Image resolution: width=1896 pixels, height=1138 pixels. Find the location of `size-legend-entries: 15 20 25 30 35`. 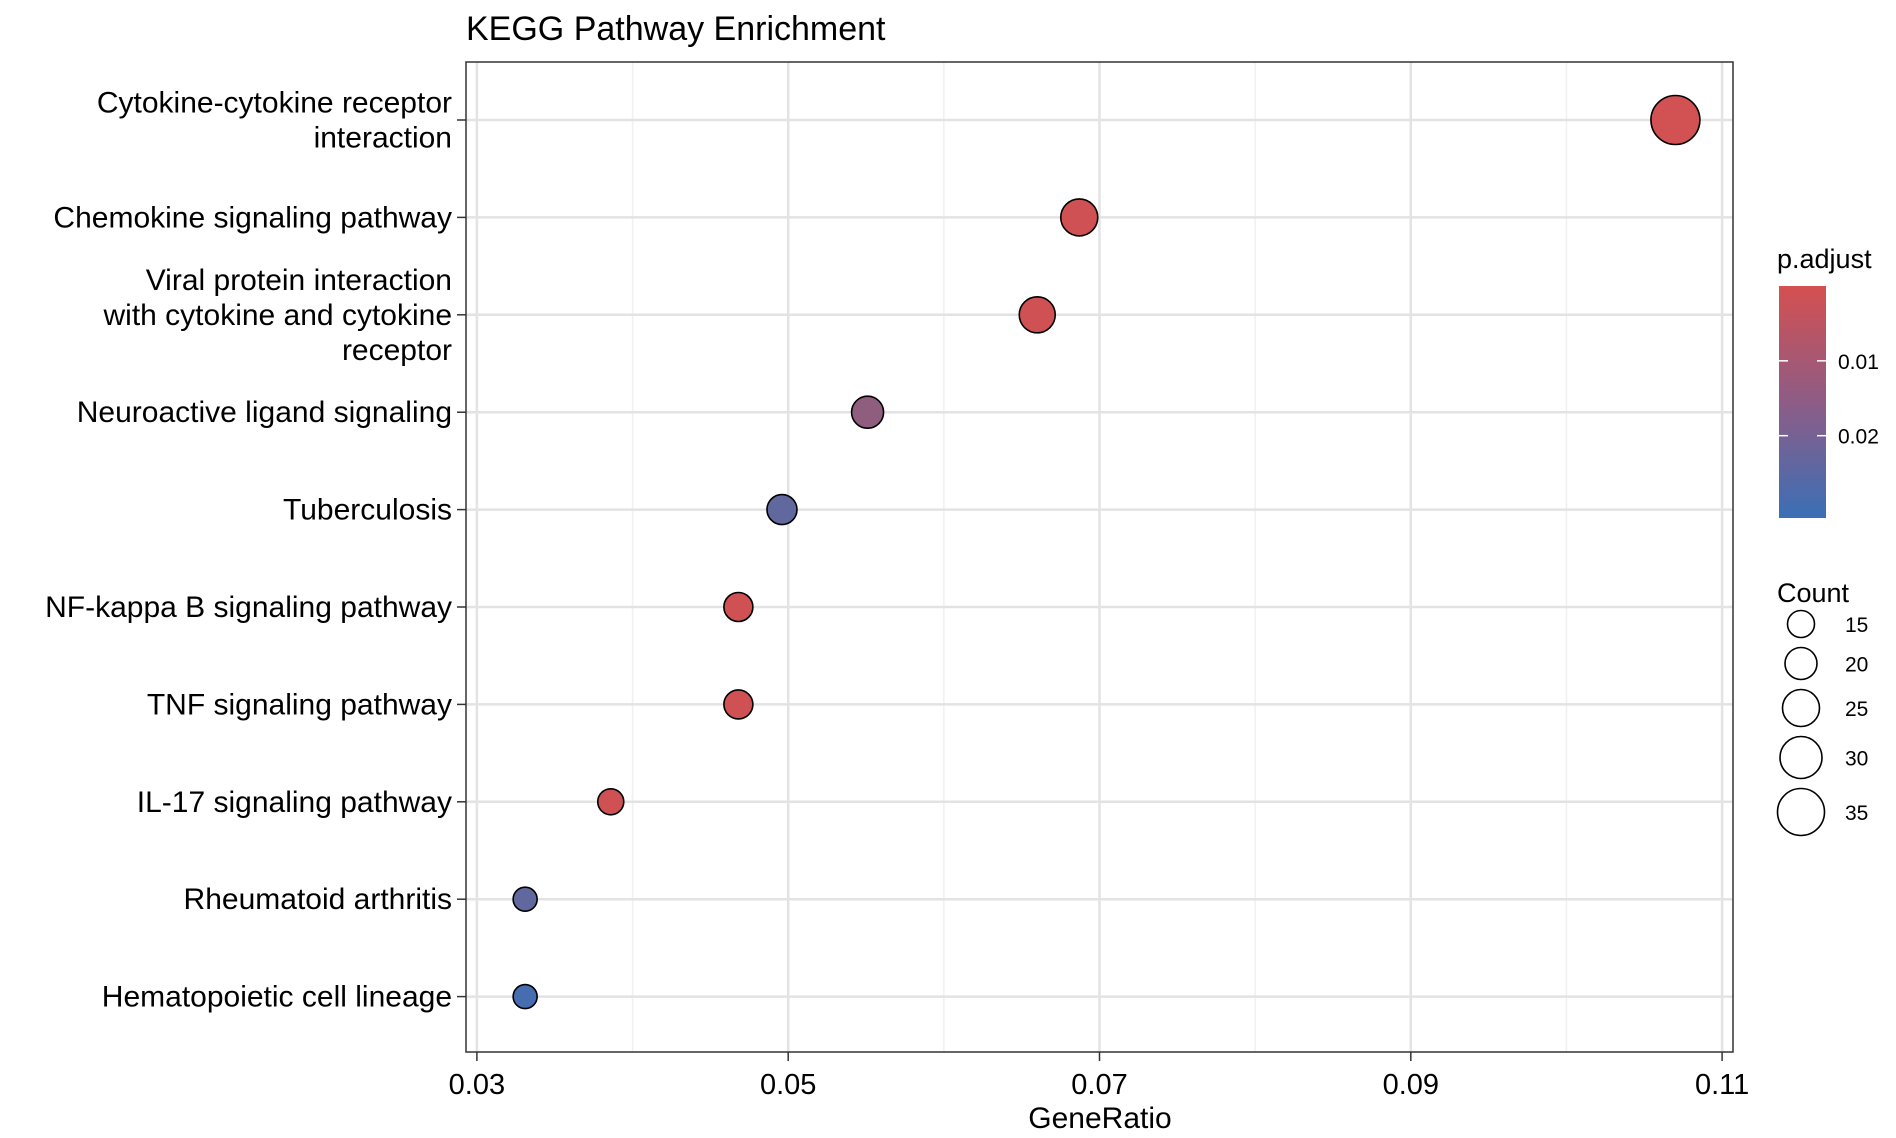

size-legend-entries: 15 20 25 30 35 is located at coordinates (1822, 723).